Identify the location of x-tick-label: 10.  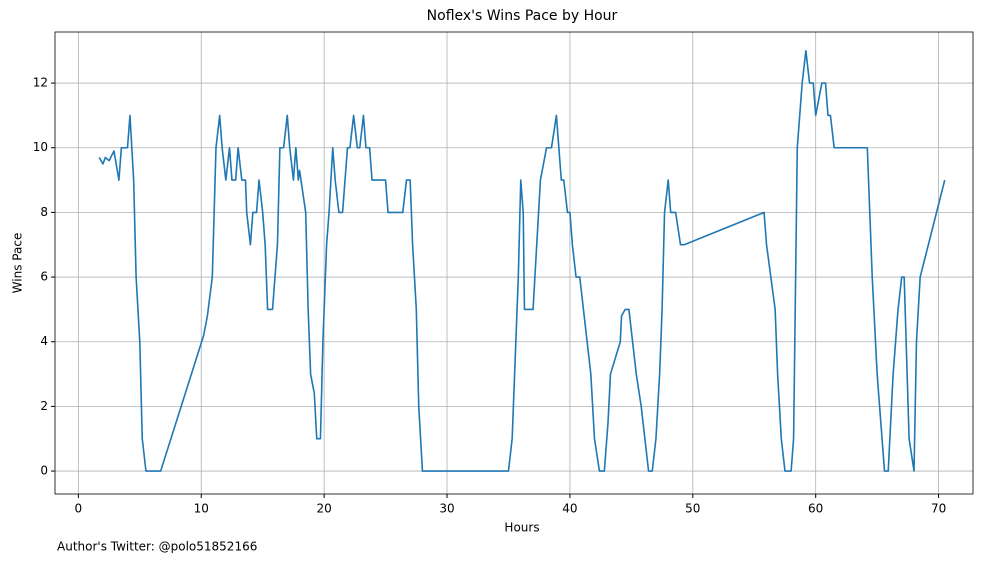
(201, 509).